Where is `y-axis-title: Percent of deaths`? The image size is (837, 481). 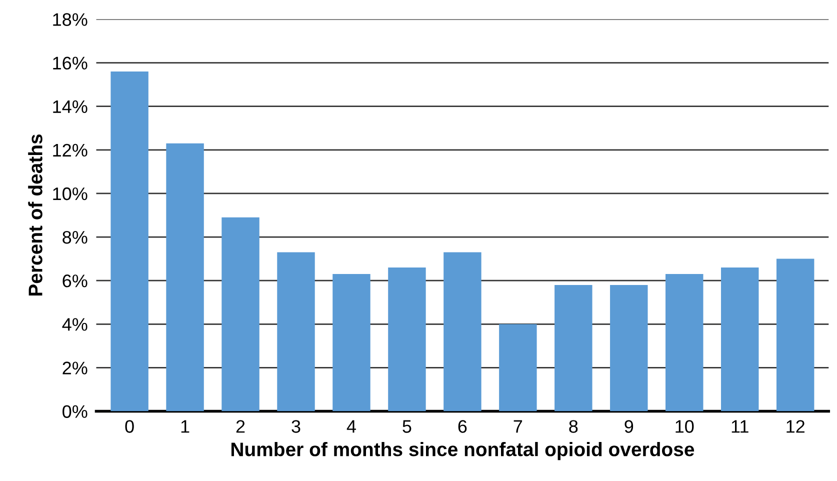 y-axis-title: Percent of deaths is located at coordinates (35, 215).